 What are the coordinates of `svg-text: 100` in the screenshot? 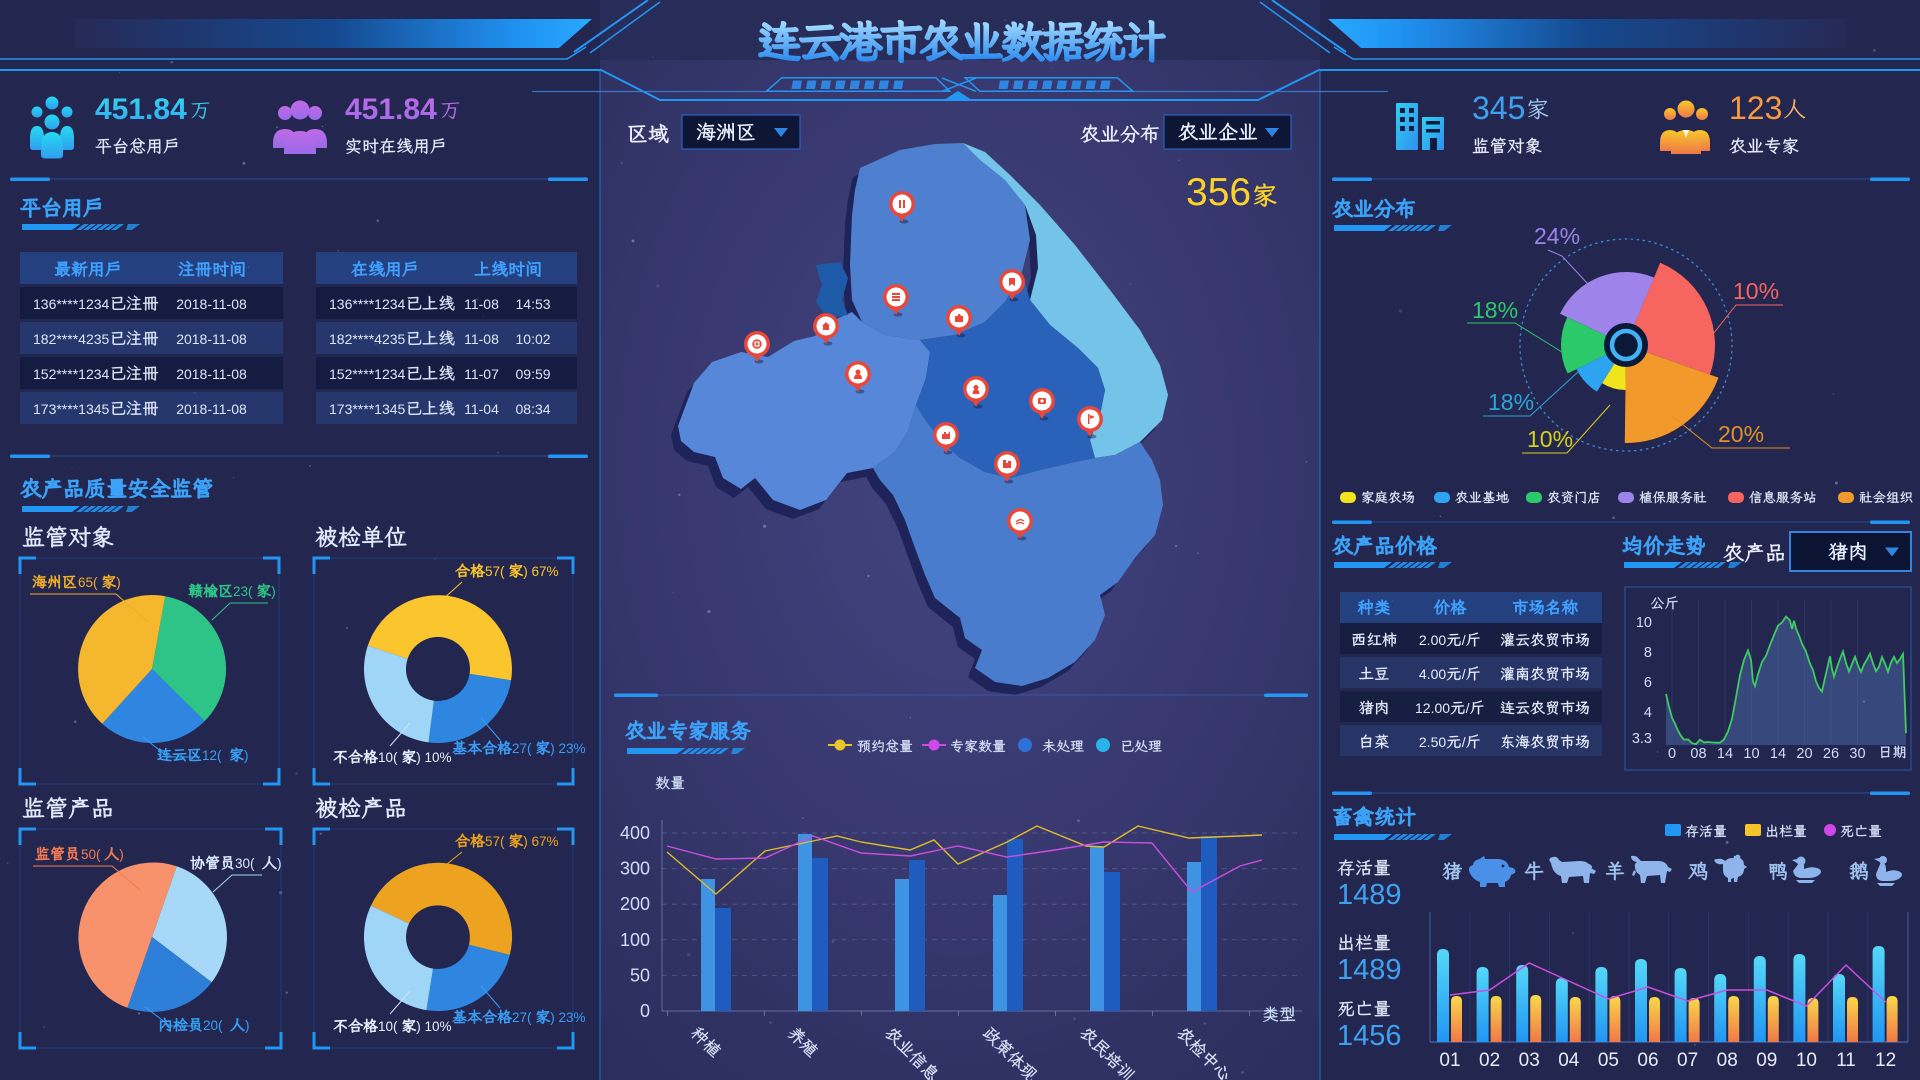 It's located at (635, 940).